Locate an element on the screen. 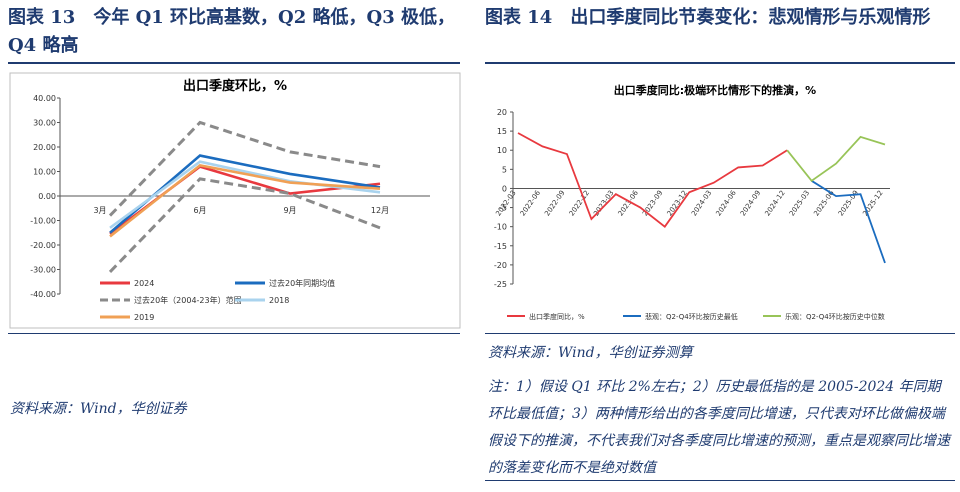 Image resolution: width=960 pixels, height=492 pixels. right-bottom-rule is located at coordinates (720, 333).